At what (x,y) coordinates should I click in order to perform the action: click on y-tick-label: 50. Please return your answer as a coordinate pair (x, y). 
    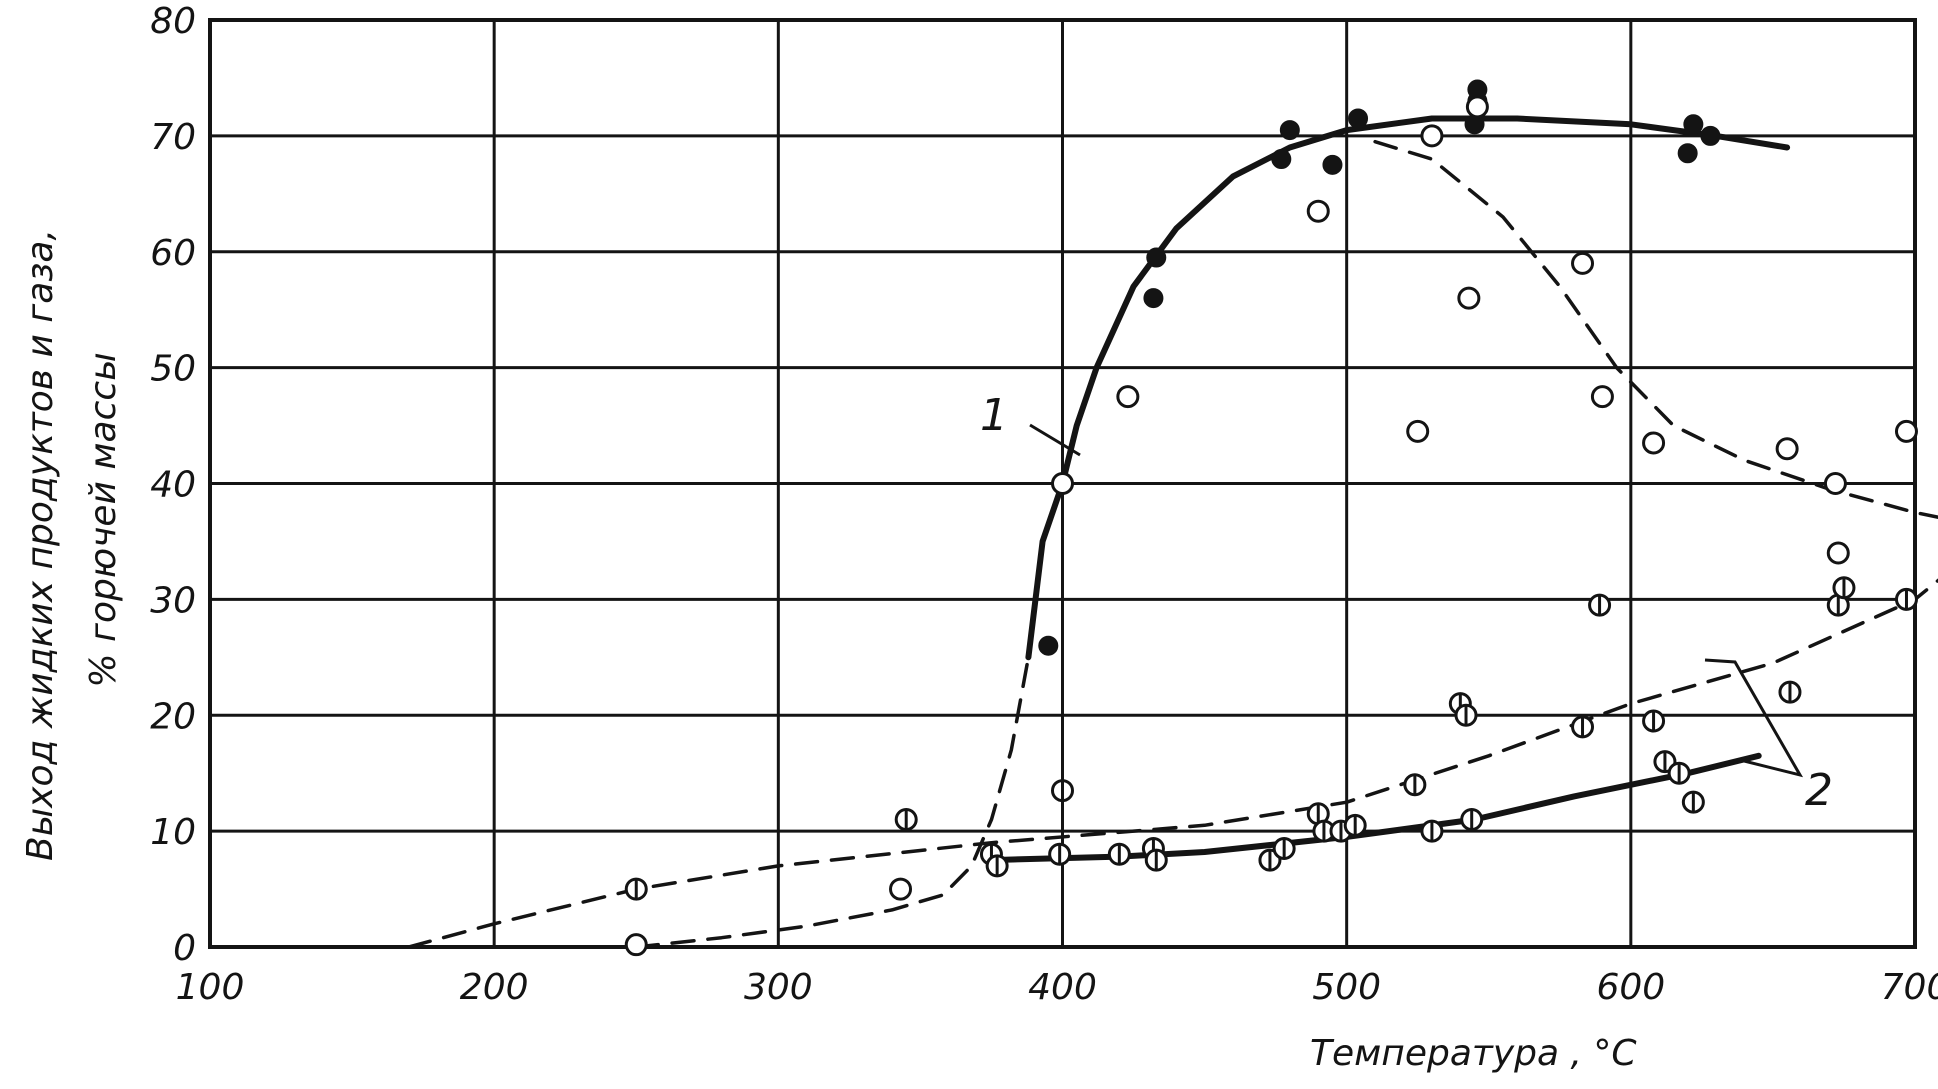
    Looking at the image, I should click on (173, 369).